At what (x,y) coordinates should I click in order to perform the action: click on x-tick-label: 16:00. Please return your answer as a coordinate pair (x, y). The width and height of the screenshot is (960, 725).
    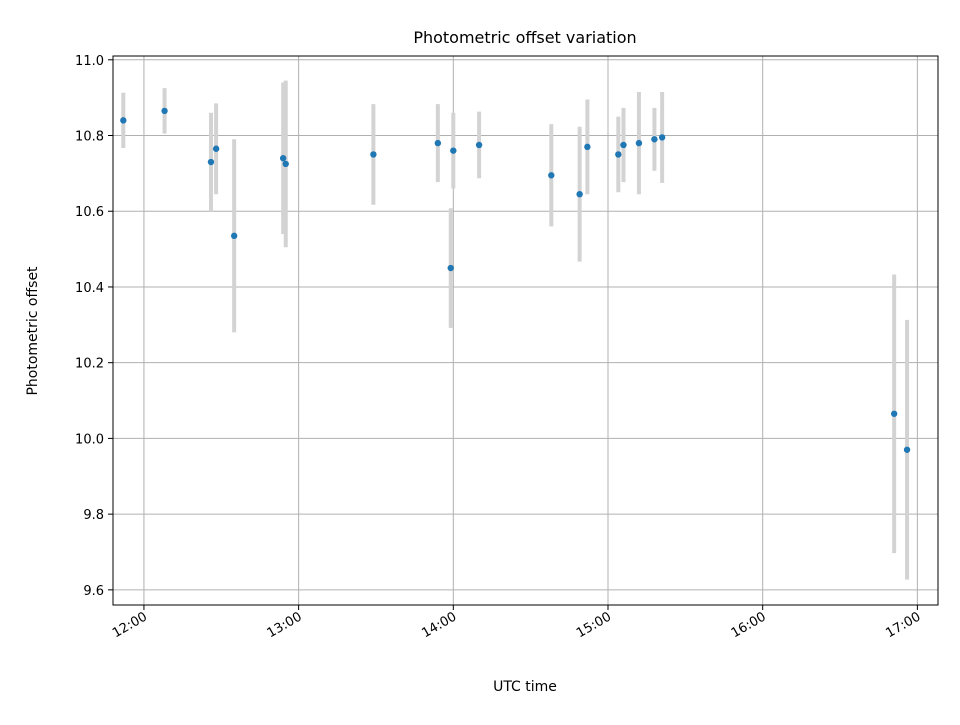
    Looking at the image, I should click on (749, 625).